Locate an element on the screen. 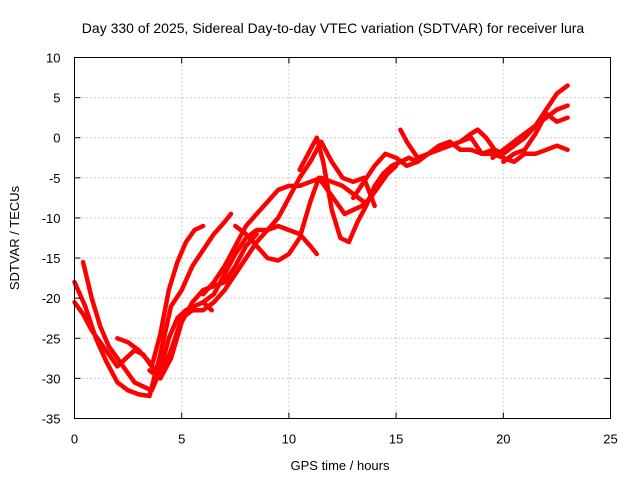 Image resolution: width=640 pixels, height=480 pixels. x-tick-label: 0 is located at coordinates (74, 439).